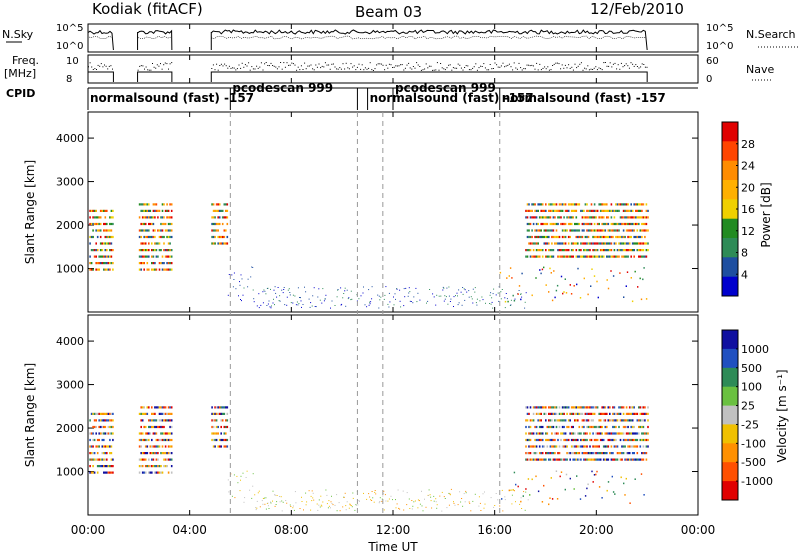  Describe the element at coordinates (147, 9) in the screenshot. I see `station-title: Kodiak (fitACF)` at that location.